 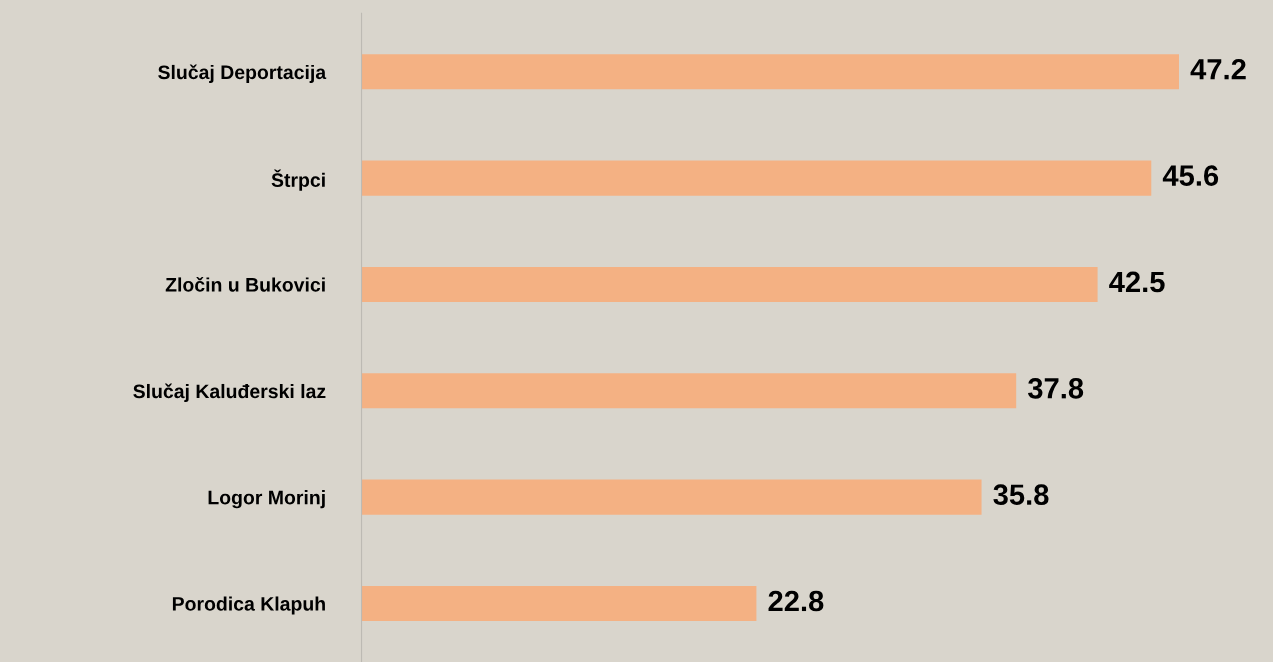 What do you see at coordinates (796, 601) in the screenshot?
I see `data-label: 22.8` at bounding box center [796, 601].